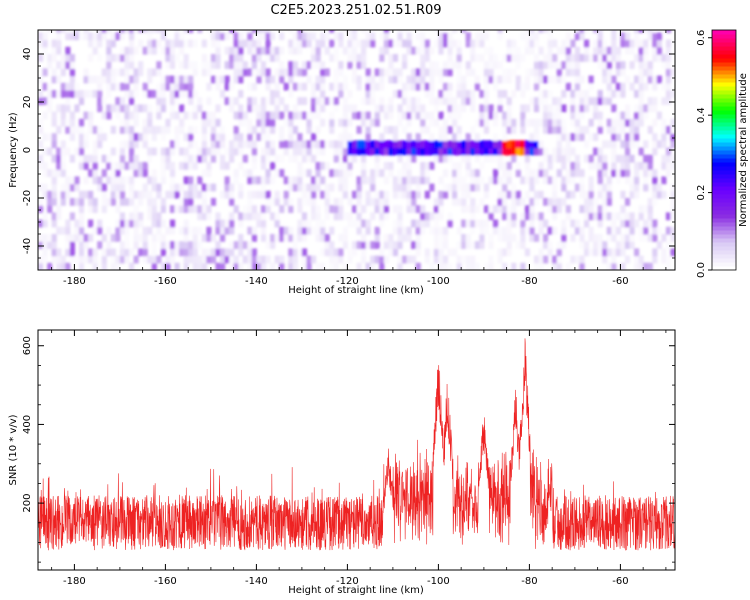 The width and height of the screenshot is (750, 600). Describe the element at coordinates (724, 236) in the screenshot. I see `colorbar-band` at that location.